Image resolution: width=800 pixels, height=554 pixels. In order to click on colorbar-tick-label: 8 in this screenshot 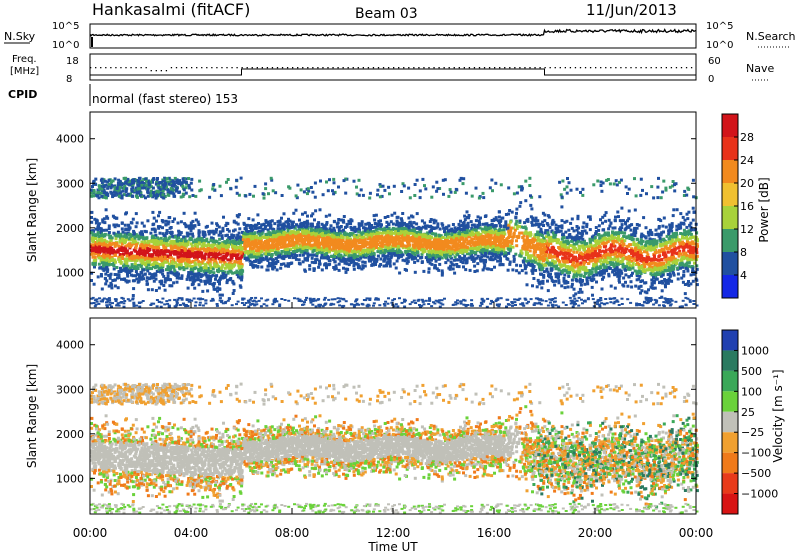, I will do `click(743, 252)`.